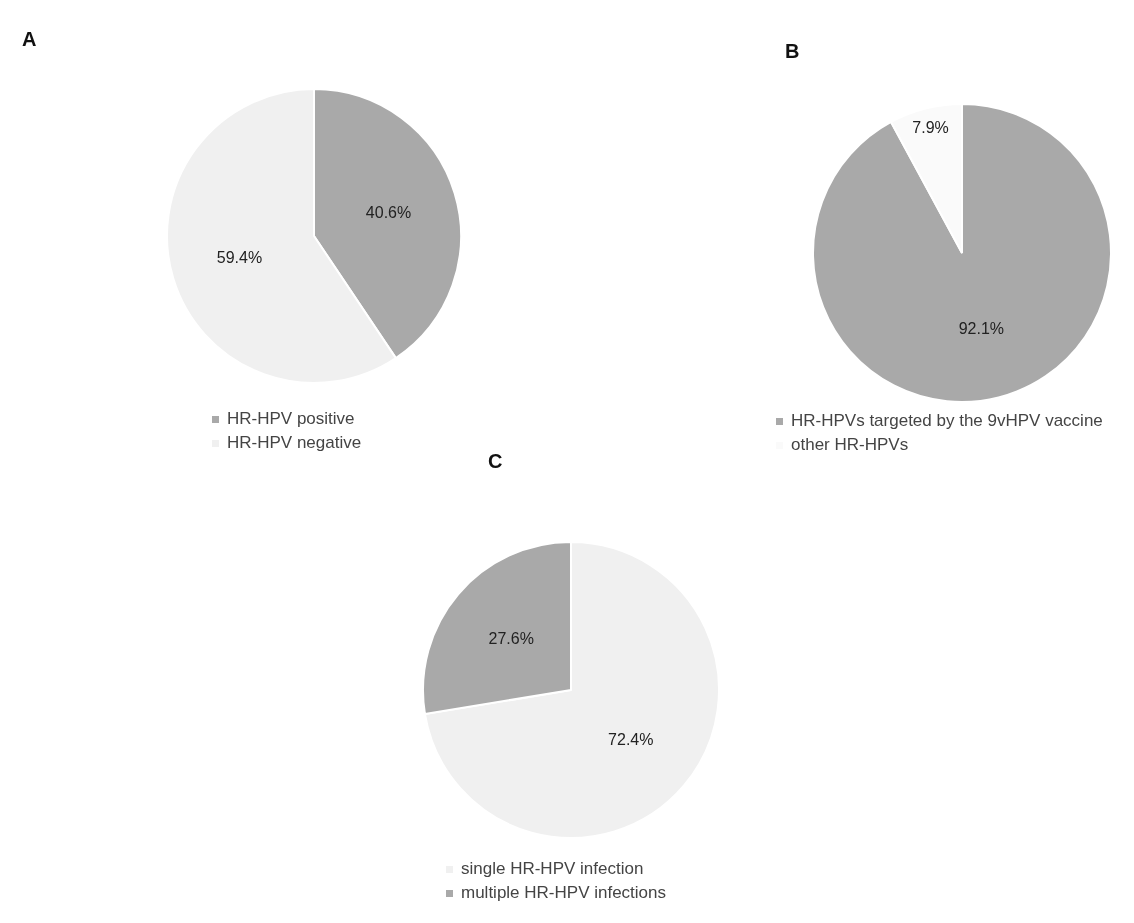 The width and height of the screenshot is (1134, 923). What do you see at coordinates (291, 419) in the screenshot?
I see `legend-label: HR-HPV positive` at bounding box center [291, 419].